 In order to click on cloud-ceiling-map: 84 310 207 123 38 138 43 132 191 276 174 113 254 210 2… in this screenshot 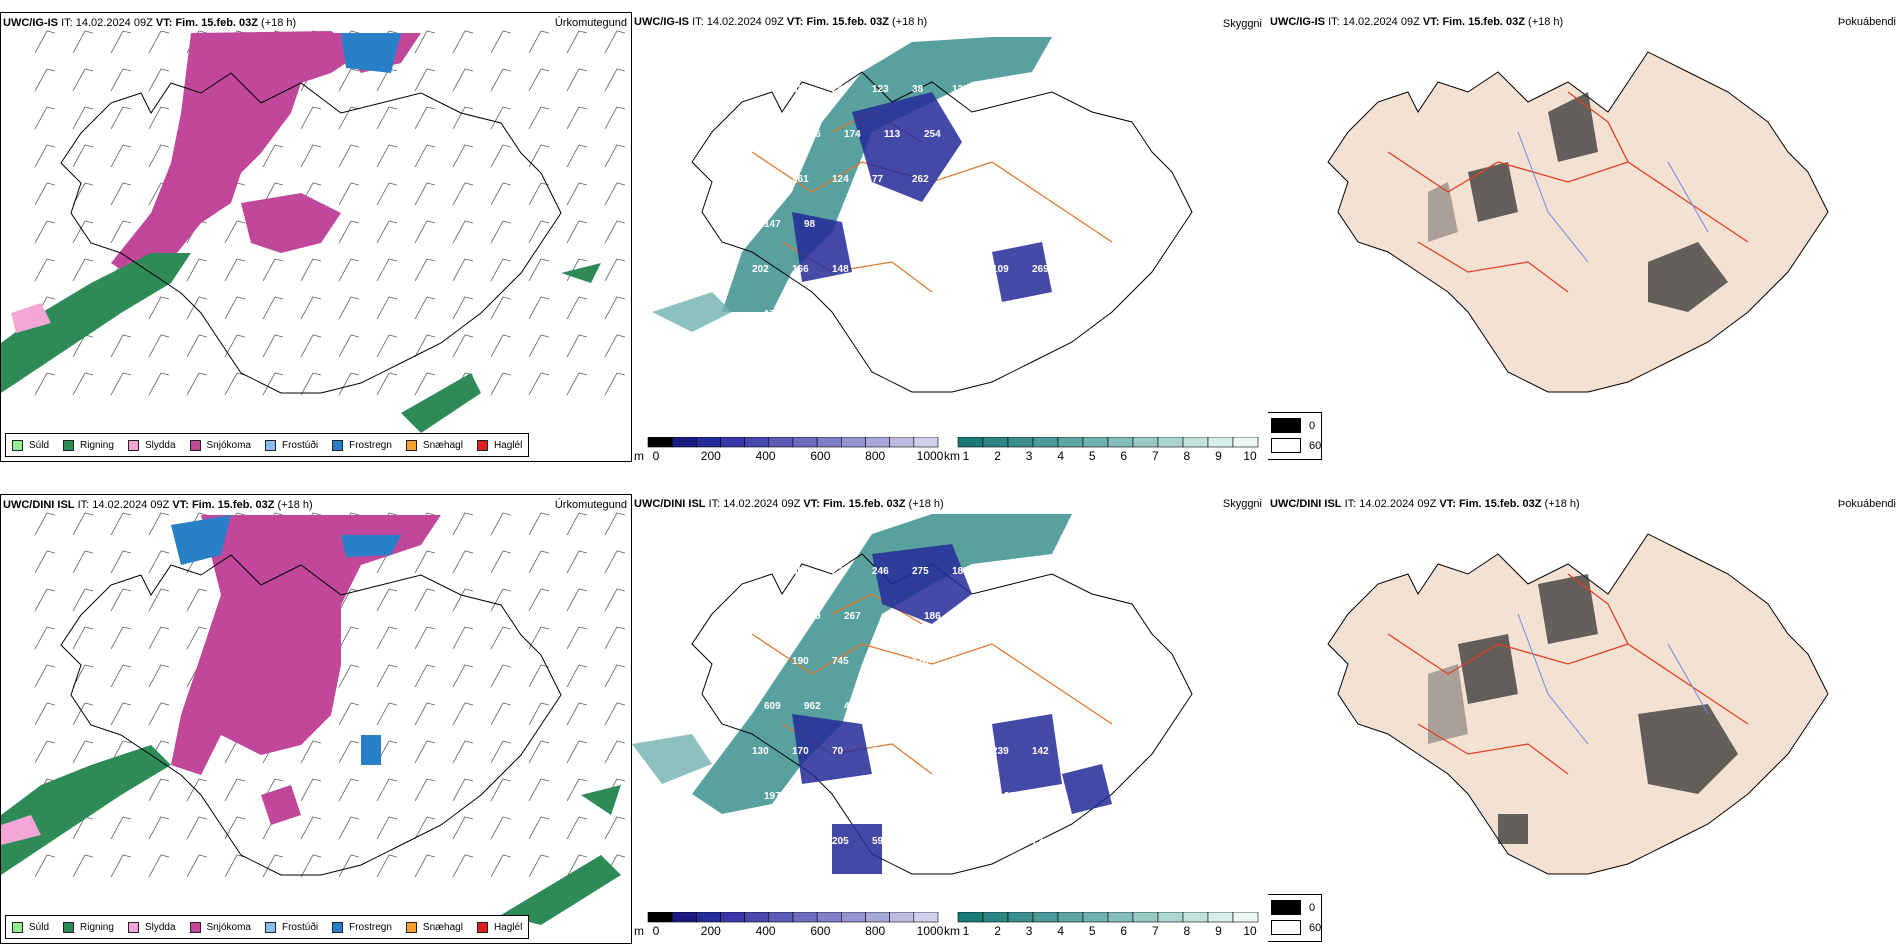, I will do `click(922, 215)`.